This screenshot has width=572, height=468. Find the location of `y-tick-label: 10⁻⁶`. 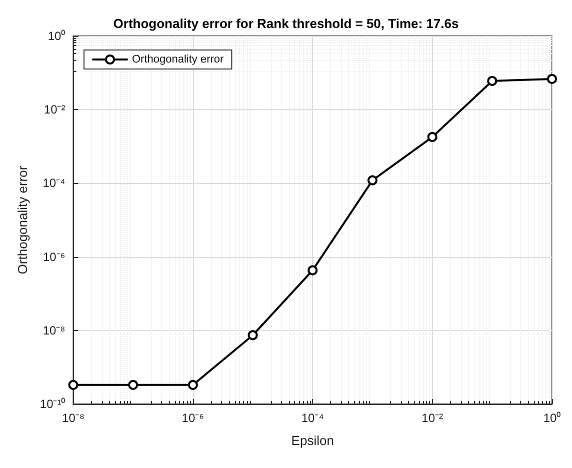

y-tick-label: 10⁻⁶ is located at coordinates (54, 257).